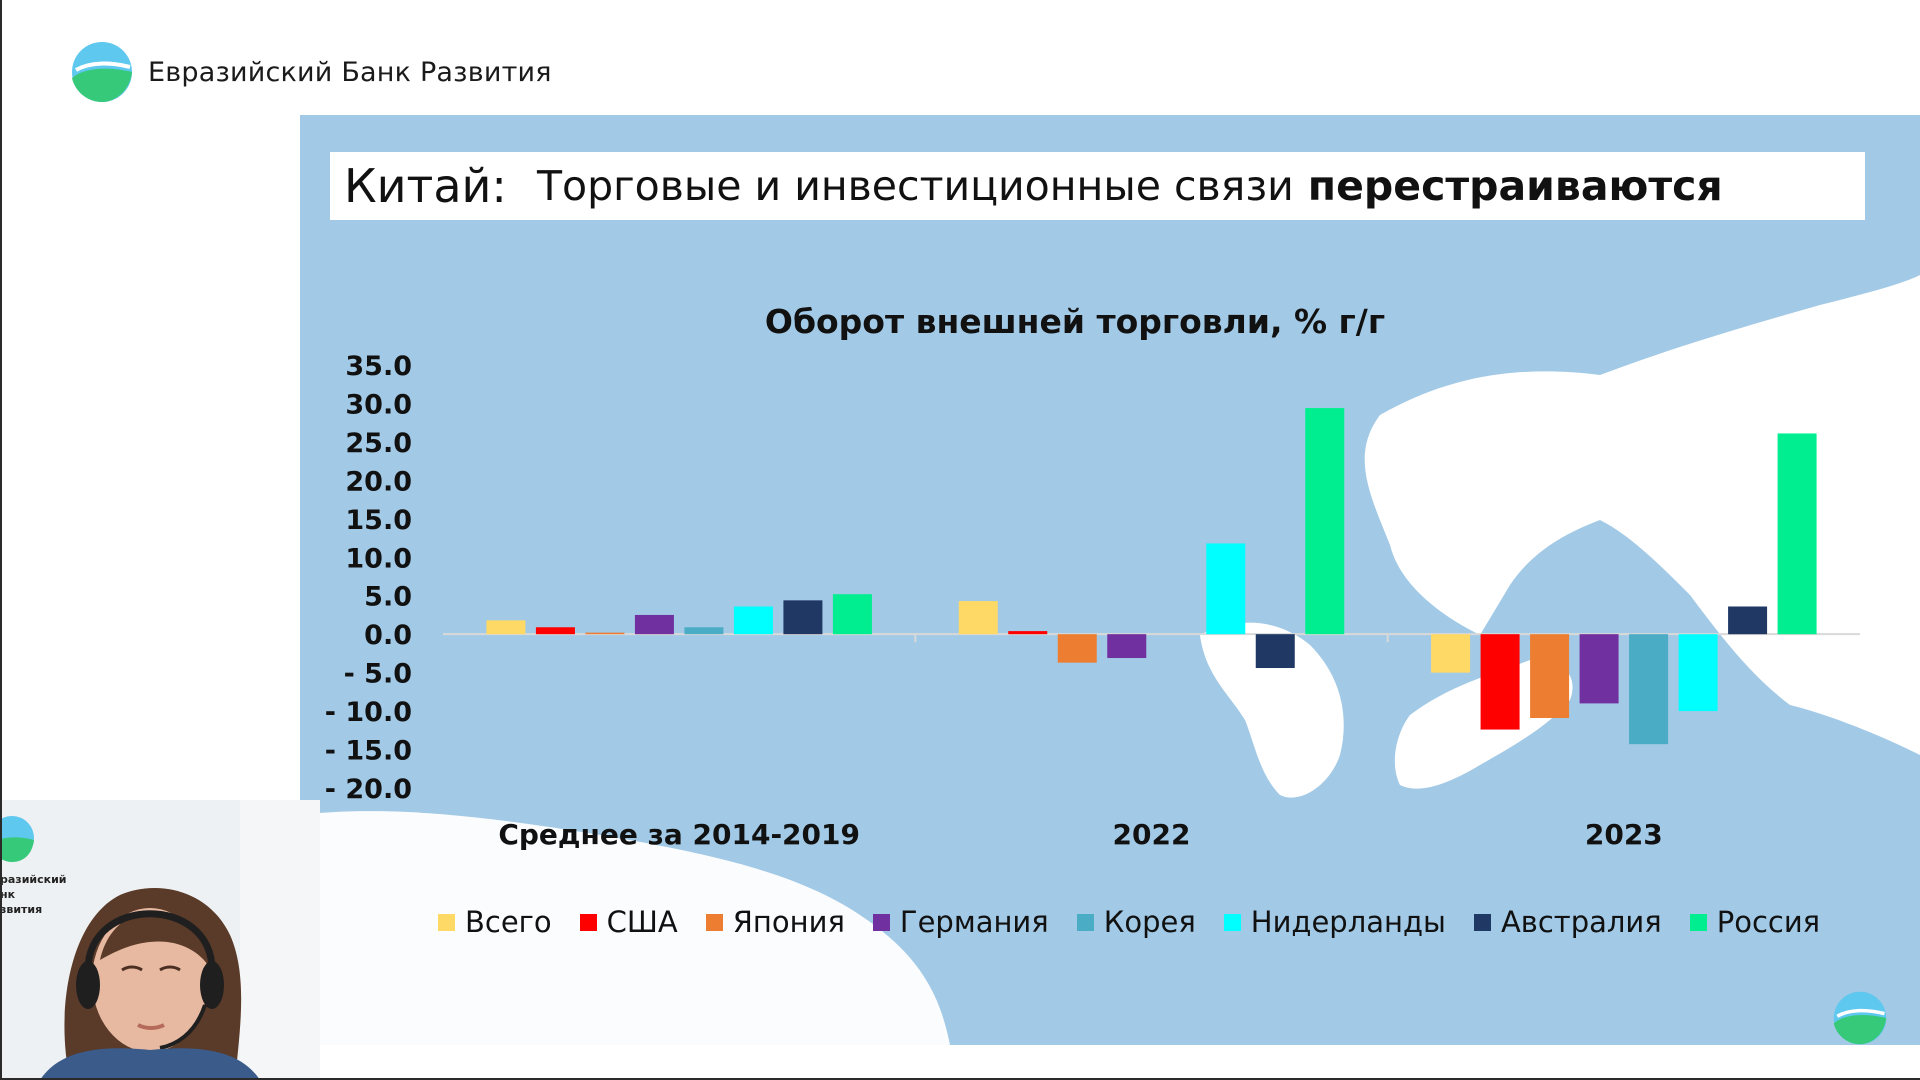  I want to click on y-tick-label: 35.0, so click(378, 366).